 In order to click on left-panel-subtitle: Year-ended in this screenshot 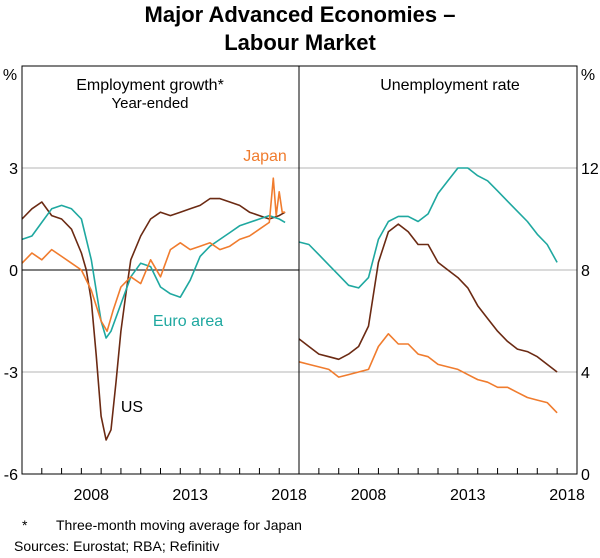, I will do `click(149, 103)`.